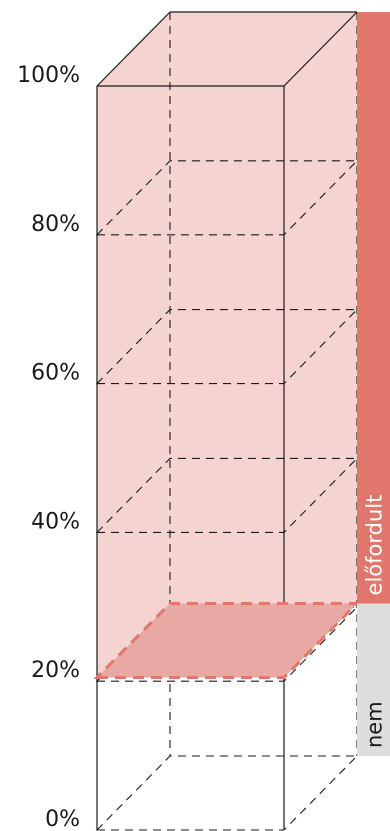  Describe the element at coordinates (55, 670) in the screenshot. I see `y-tick-label-1: 20%` at that location.